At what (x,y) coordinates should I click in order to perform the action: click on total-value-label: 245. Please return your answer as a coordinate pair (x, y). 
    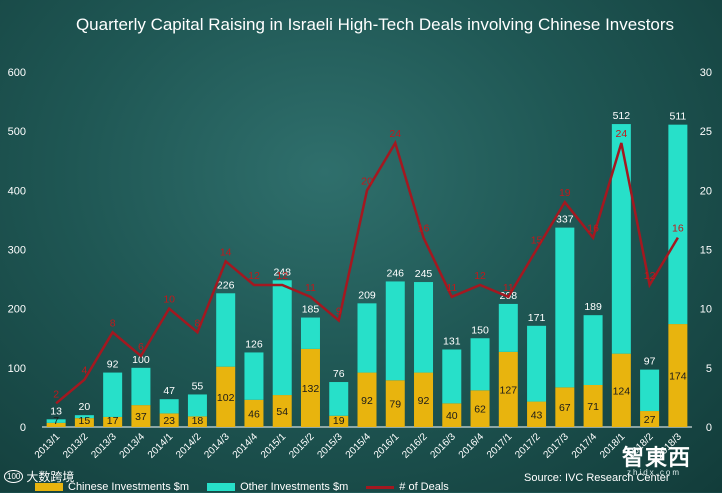
    Looking at the image, I should click on (424, 274).